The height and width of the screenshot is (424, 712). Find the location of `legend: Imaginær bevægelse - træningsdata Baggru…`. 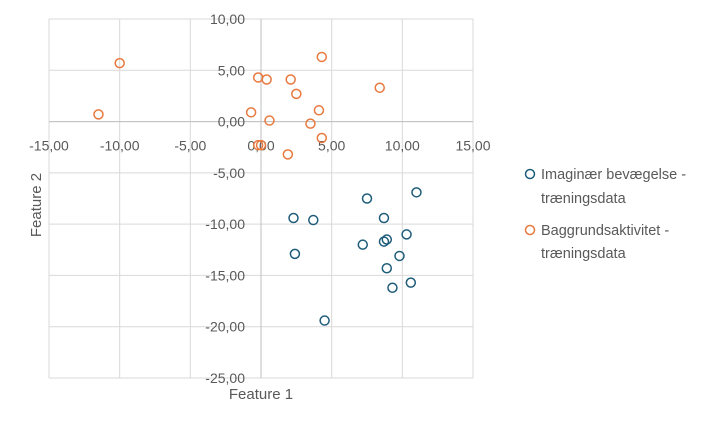

legend: Imaginær bevægelse - træningsdata Baggru… is located at coordinates (605, 214).